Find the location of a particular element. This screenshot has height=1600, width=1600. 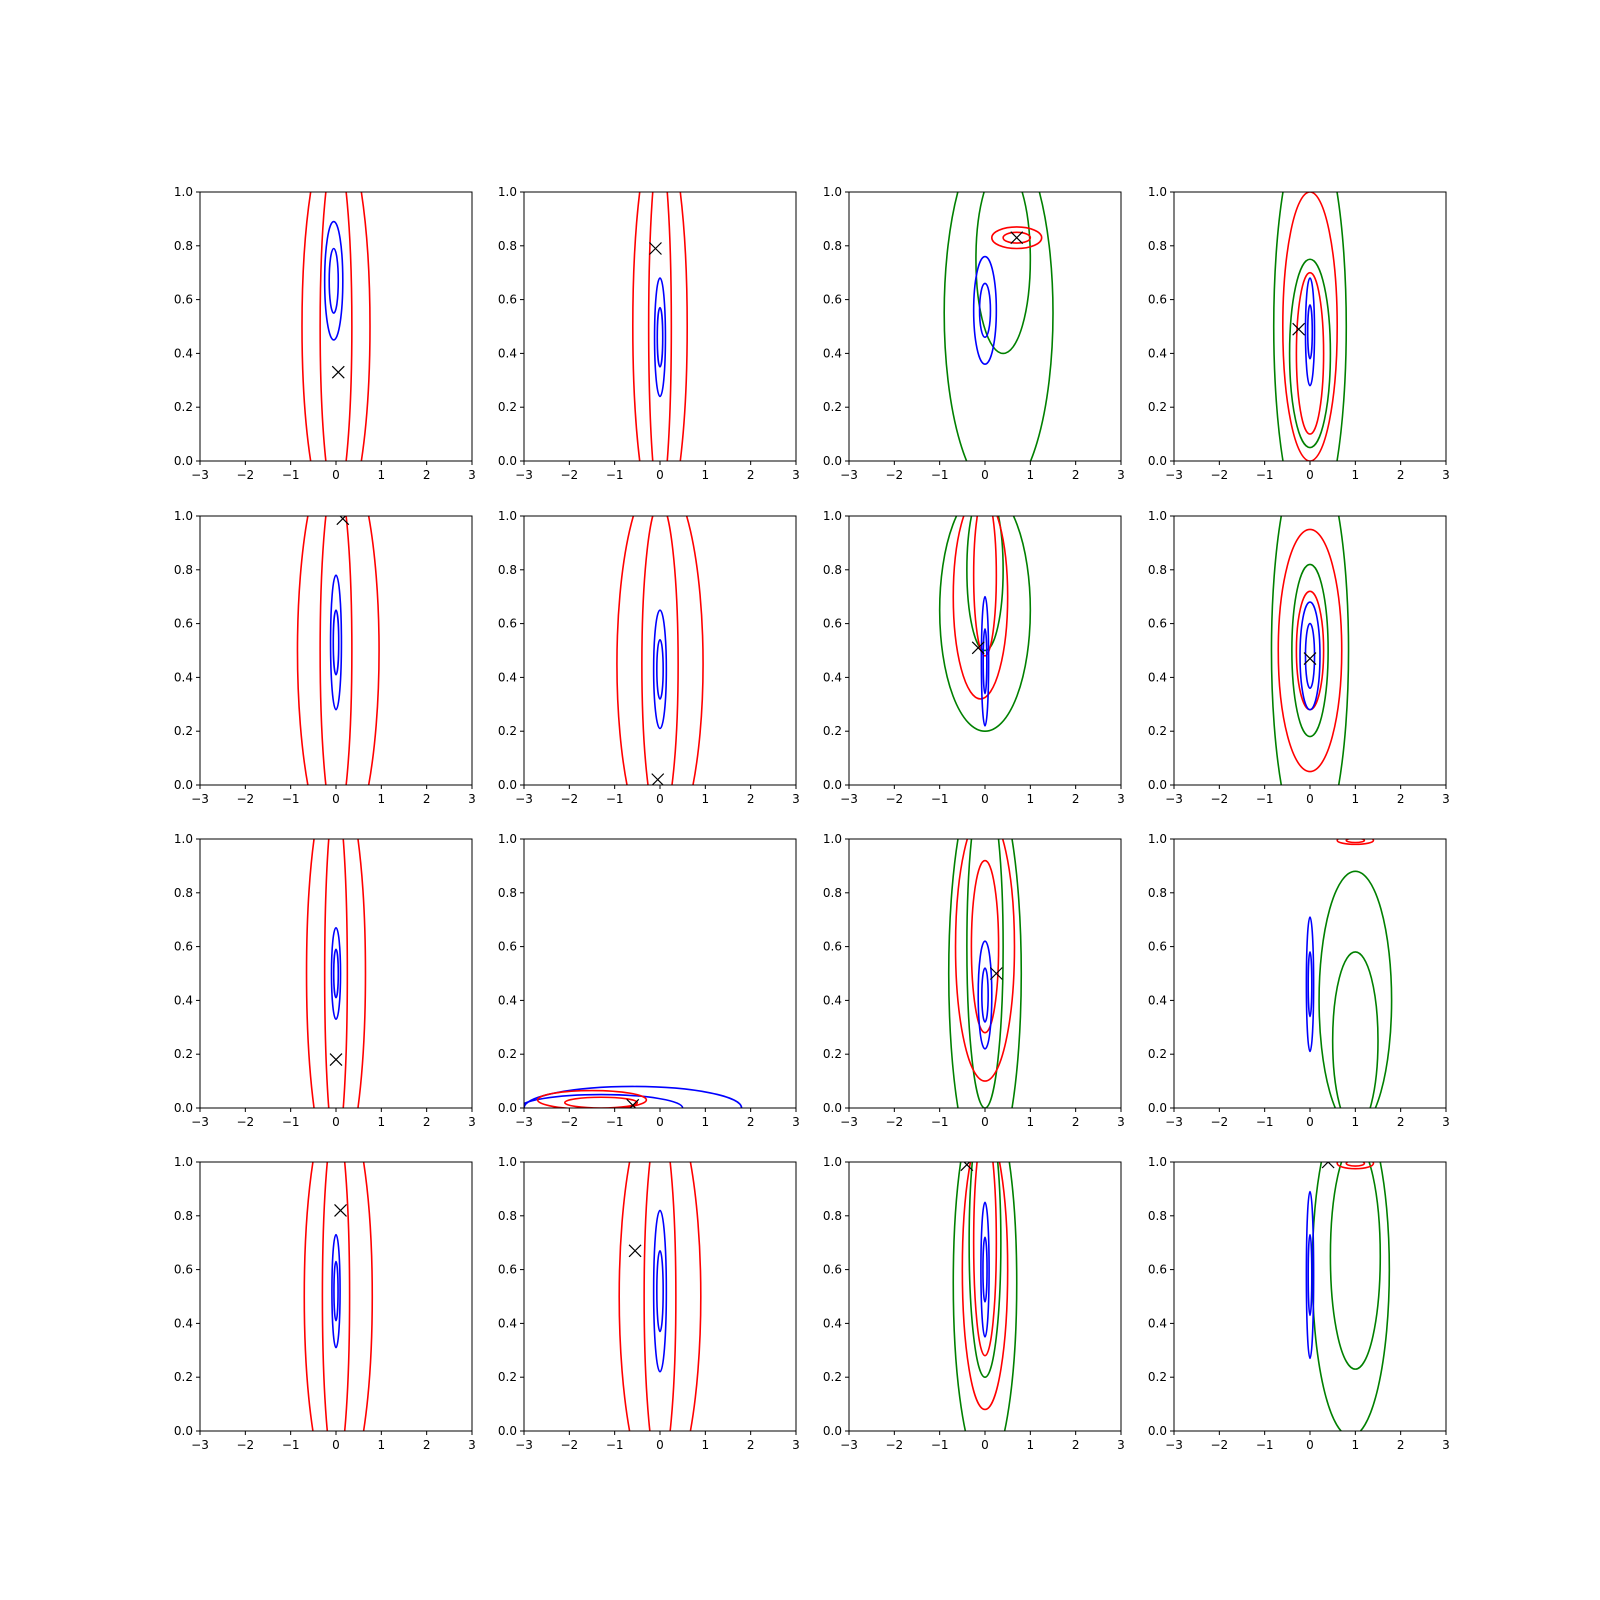

subplot-1-1: −3 −2 −1 0 1 2 3 0.0 0.2 0.4 0.6 0.8 1.0 is located at coordinates (325, 333).